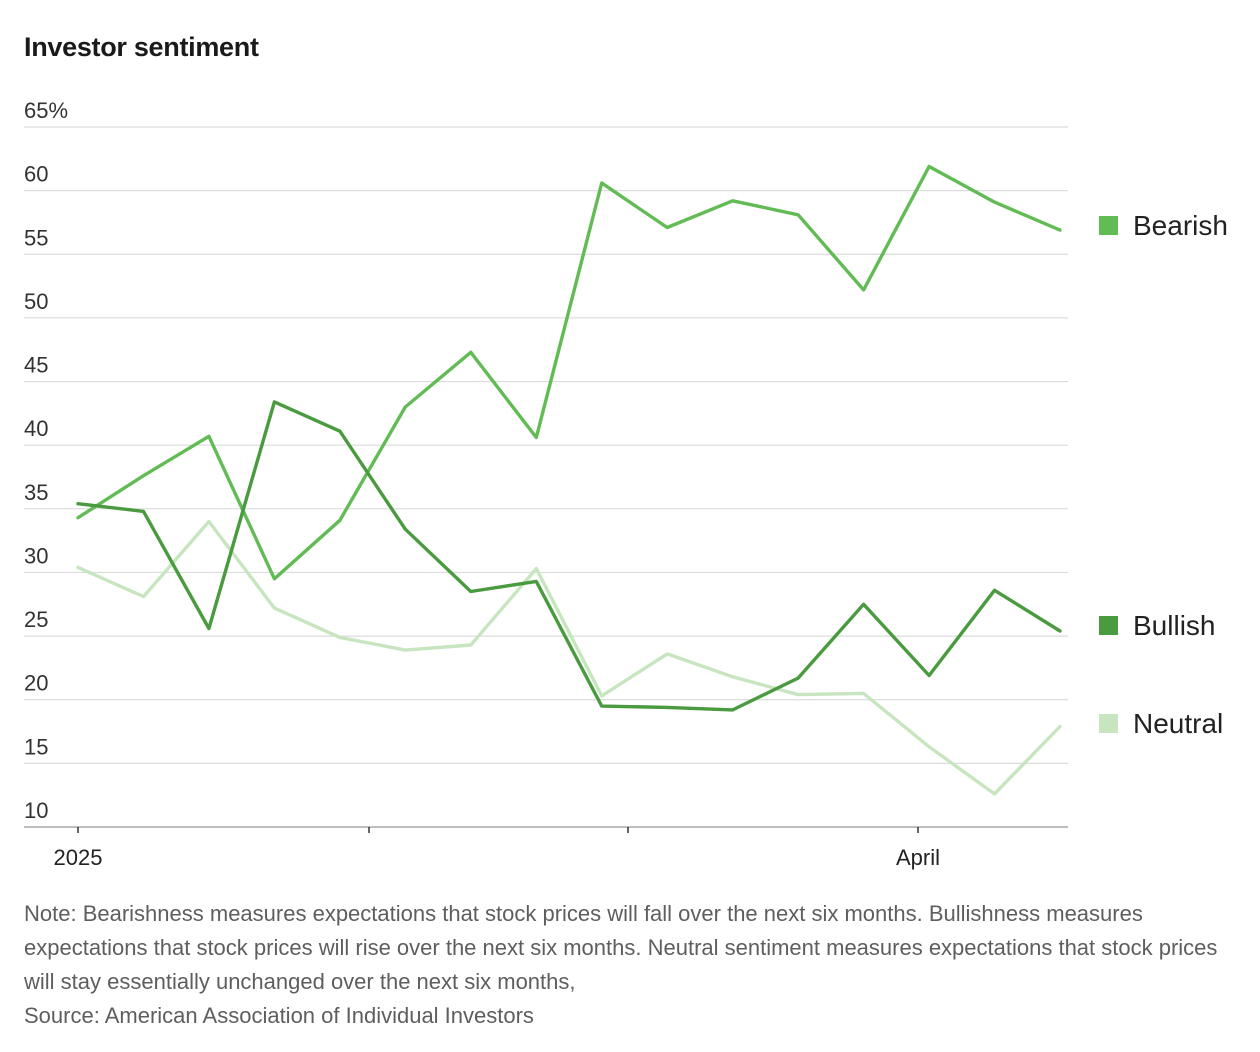 The image size is (1260, 1052). What do you see at coordinates (46, 110) in the screenshot?
I see `y-tick-label: 65%` at bounding box center [46, 110].